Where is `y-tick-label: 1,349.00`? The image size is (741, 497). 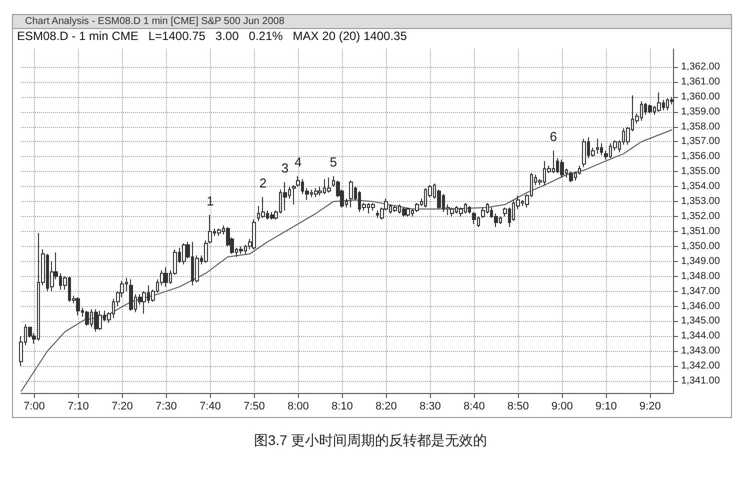 y-tick-label: 1,349.00 is located at coordinates (700, 261).